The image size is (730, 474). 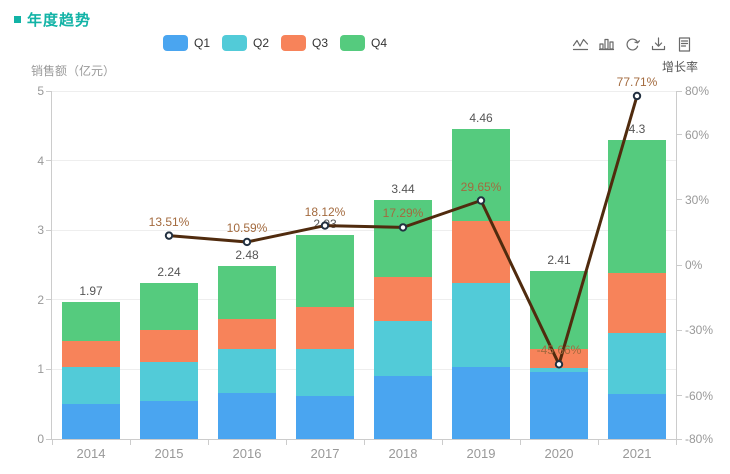 I want to click on right-axis-tick-label: -30%, so click(x=699, y=330).